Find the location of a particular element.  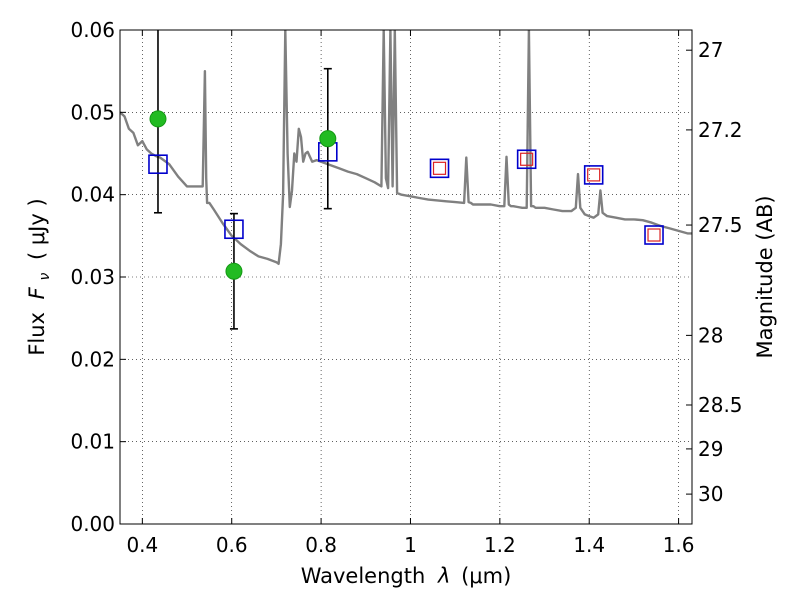

x-axis-label: Wavelength λ (μm) is located at coordinates (406, 576).